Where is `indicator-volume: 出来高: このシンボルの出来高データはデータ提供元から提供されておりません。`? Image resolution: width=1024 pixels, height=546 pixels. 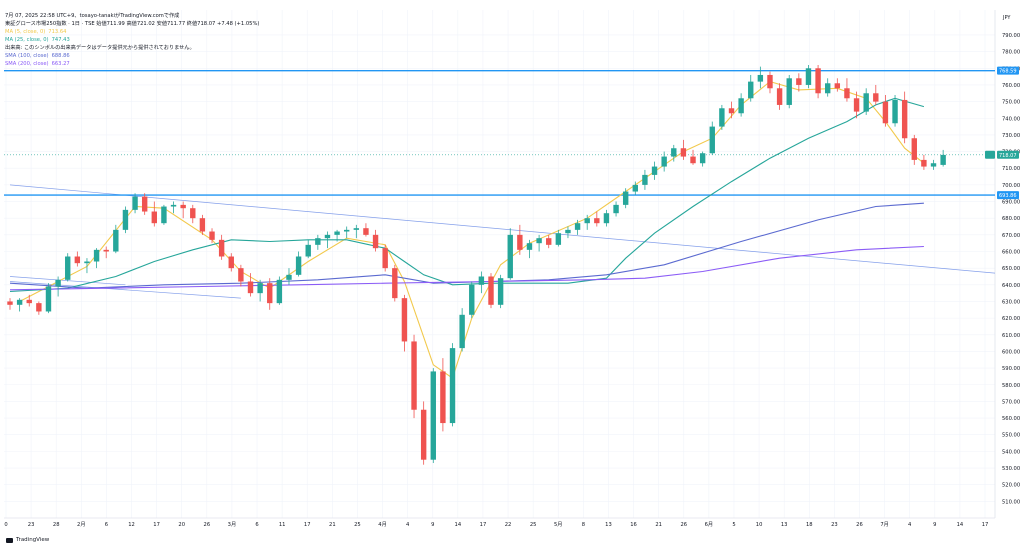 indicator-volume: 出来高: このシンボルの出来高データはデータ提供元から提供されておりません。 is located at coordinates (132, 48).